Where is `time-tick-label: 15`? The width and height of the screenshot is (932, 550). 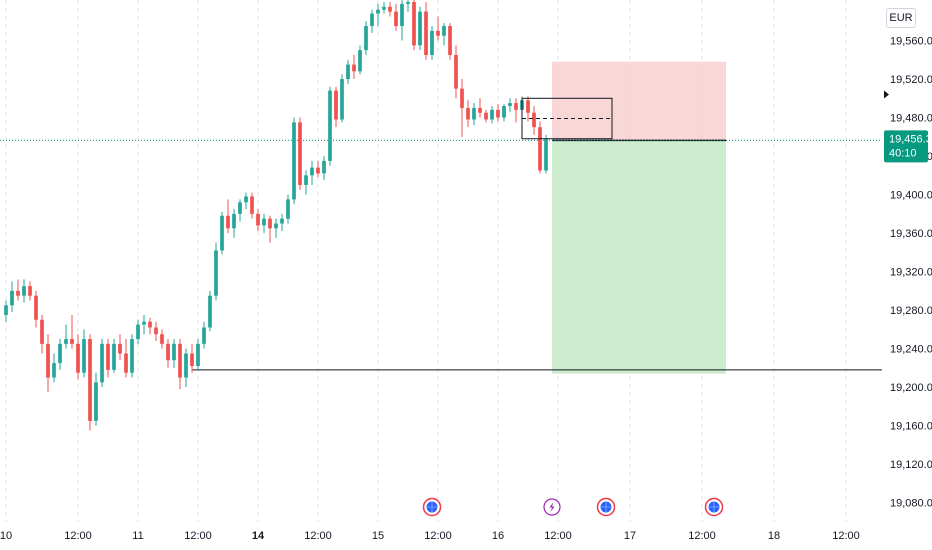
time-tick-label: 15 is located at coordinates (378, 536).